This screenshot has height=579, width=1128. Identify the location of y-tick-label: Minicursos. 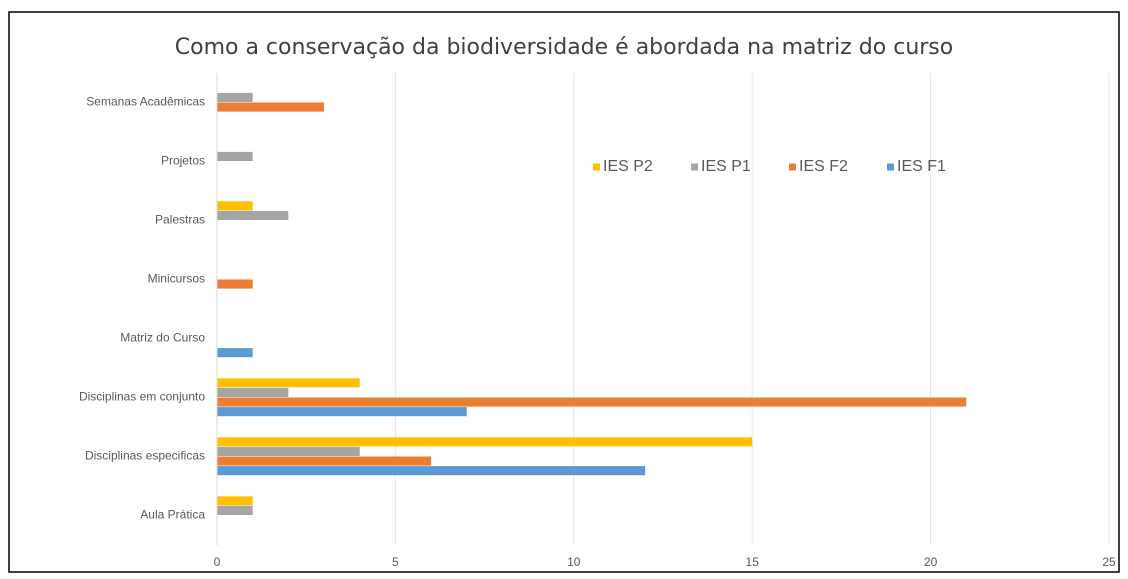
(176, 279).